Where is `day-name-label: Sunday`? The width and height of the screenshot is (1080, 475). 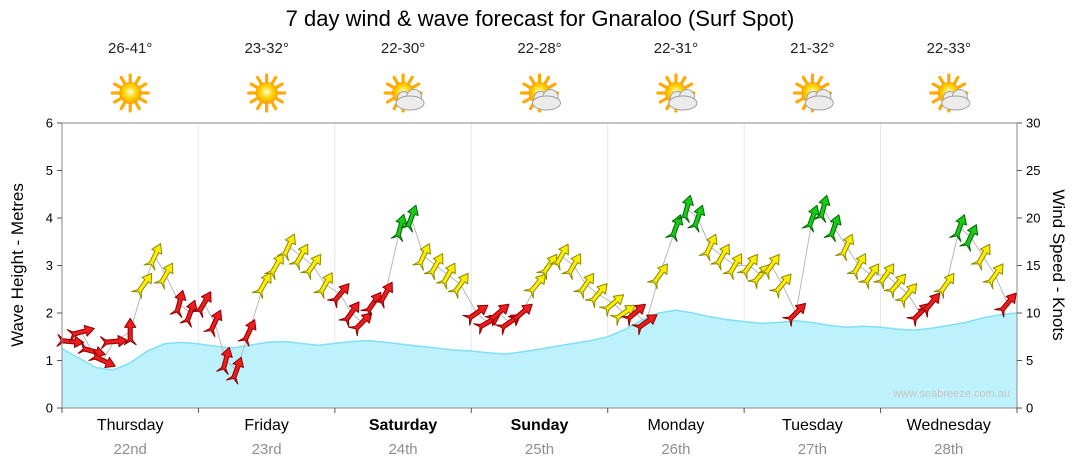 day-name-label: Sunday is located at coordinates (539, 425).